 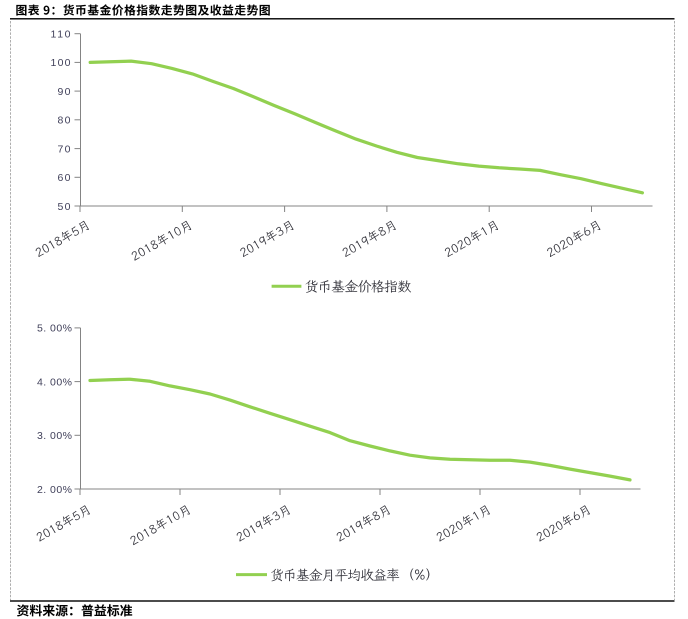 What do you see at coordinates (64, 121) in the screenshot?
I see `svg-text: 80` at bounding box center [64, 121].